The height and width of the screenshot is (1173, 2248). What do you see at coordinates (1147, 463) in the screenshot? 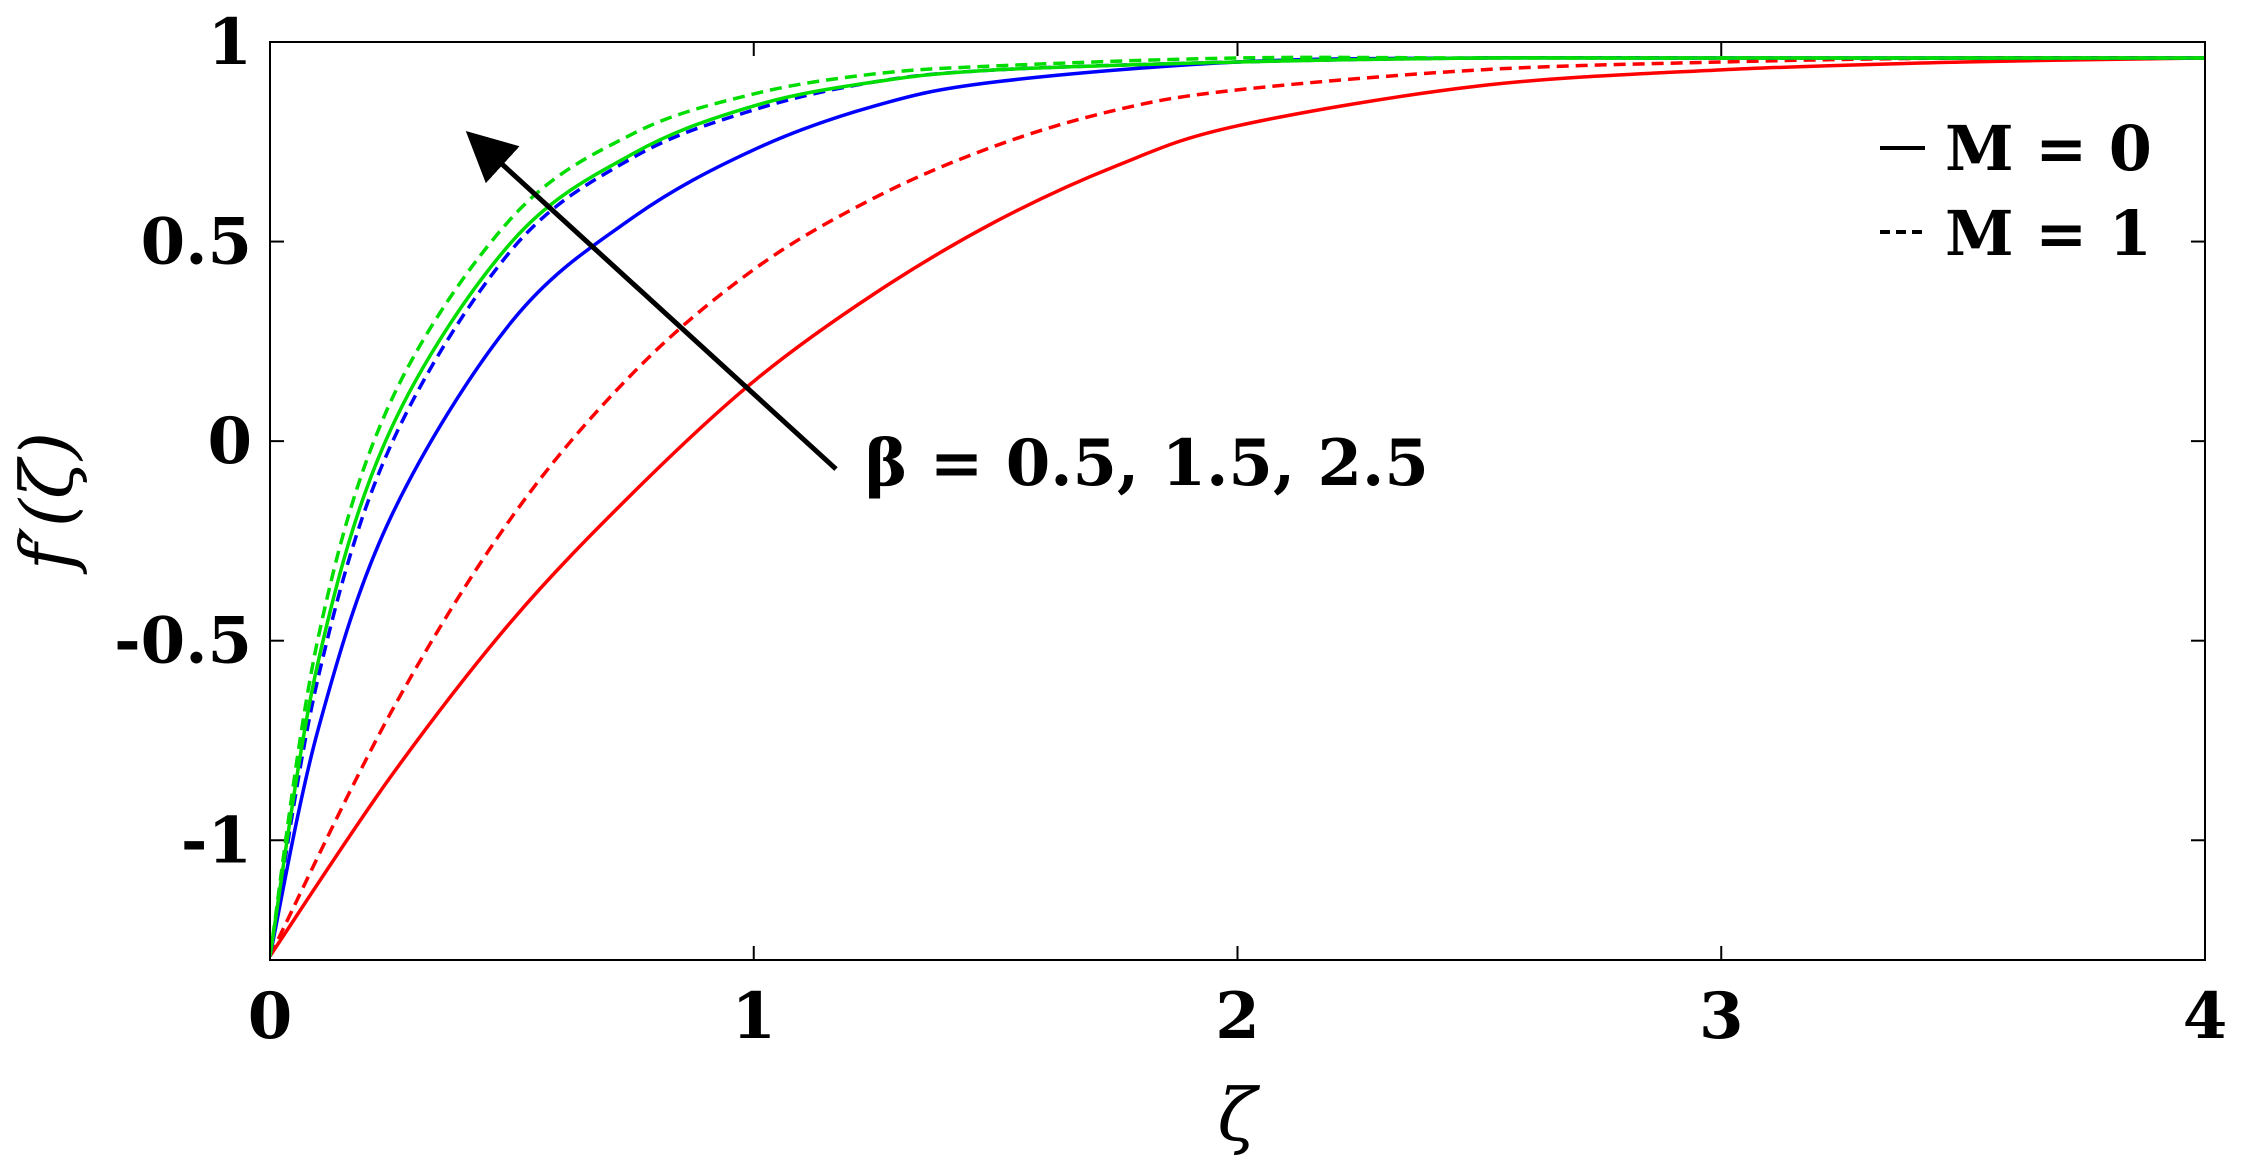
I see `annotation-label: β = 0.5, 1.5, 2.5` at bounding box center [1147, 463].